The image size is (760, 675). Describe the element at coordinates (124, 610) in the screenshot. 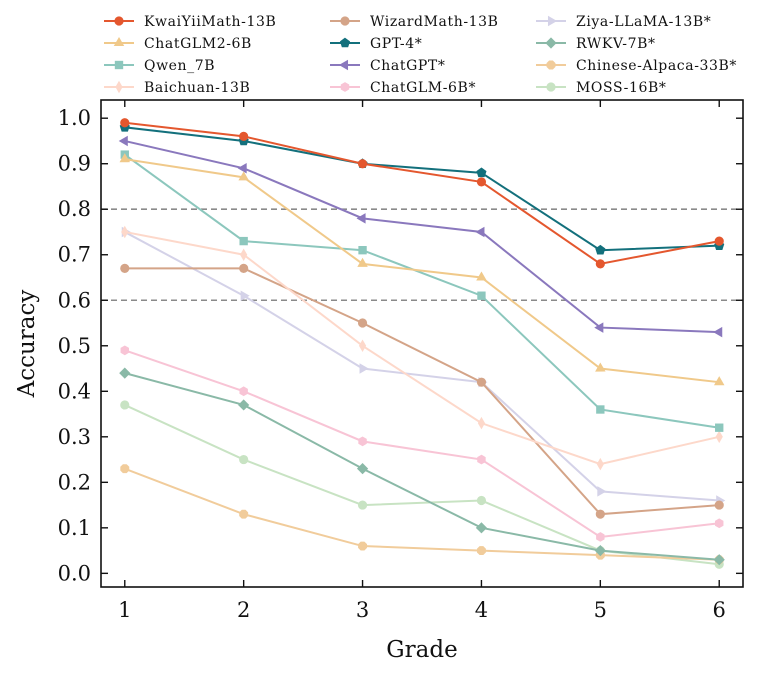

I see `x-tick-label: 1` at that location.